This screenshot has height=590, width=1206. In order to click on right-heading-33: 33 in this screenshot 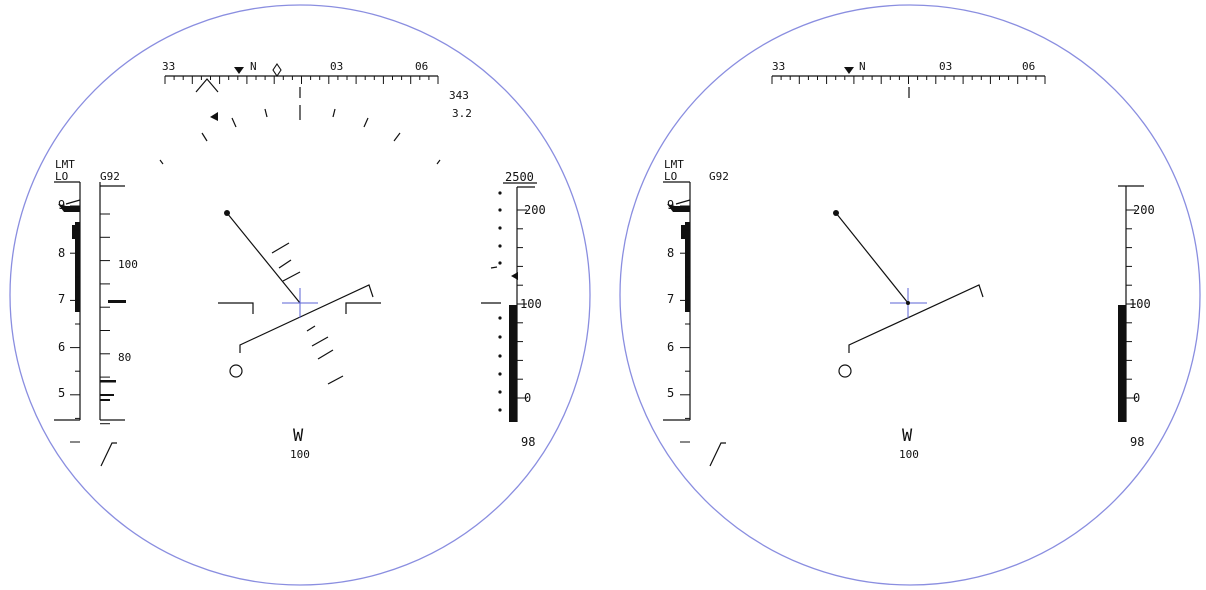, I will do `click(778, 66)`.